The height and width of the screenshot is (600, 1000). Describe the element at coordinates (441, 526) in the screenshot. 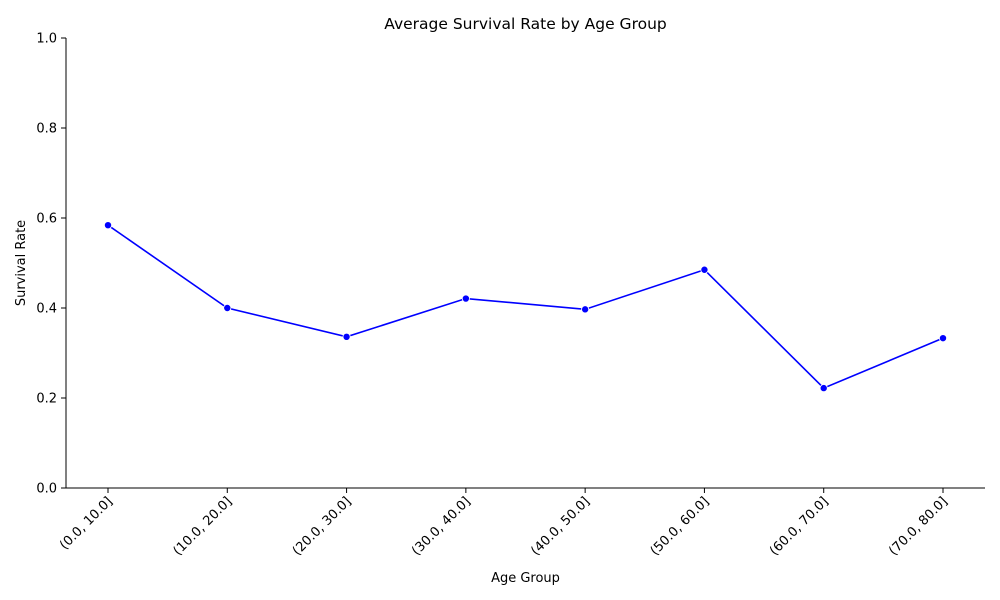

I see `x-tick-label: (30.0, 40.0]` at that location.